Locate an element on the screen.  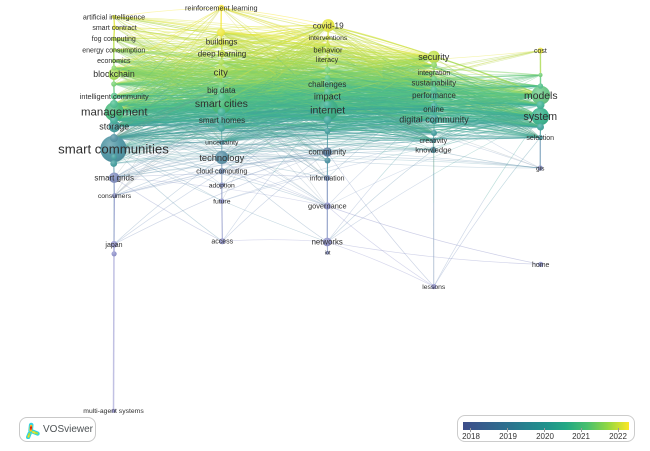
svg-text: gis is located at coordinates (540, 168).